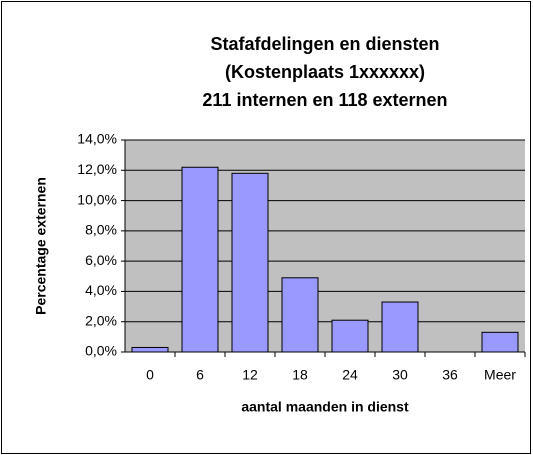 The image size is (533, 455). I want to click on y-tick-label: 0,0%, so click(101, 351).